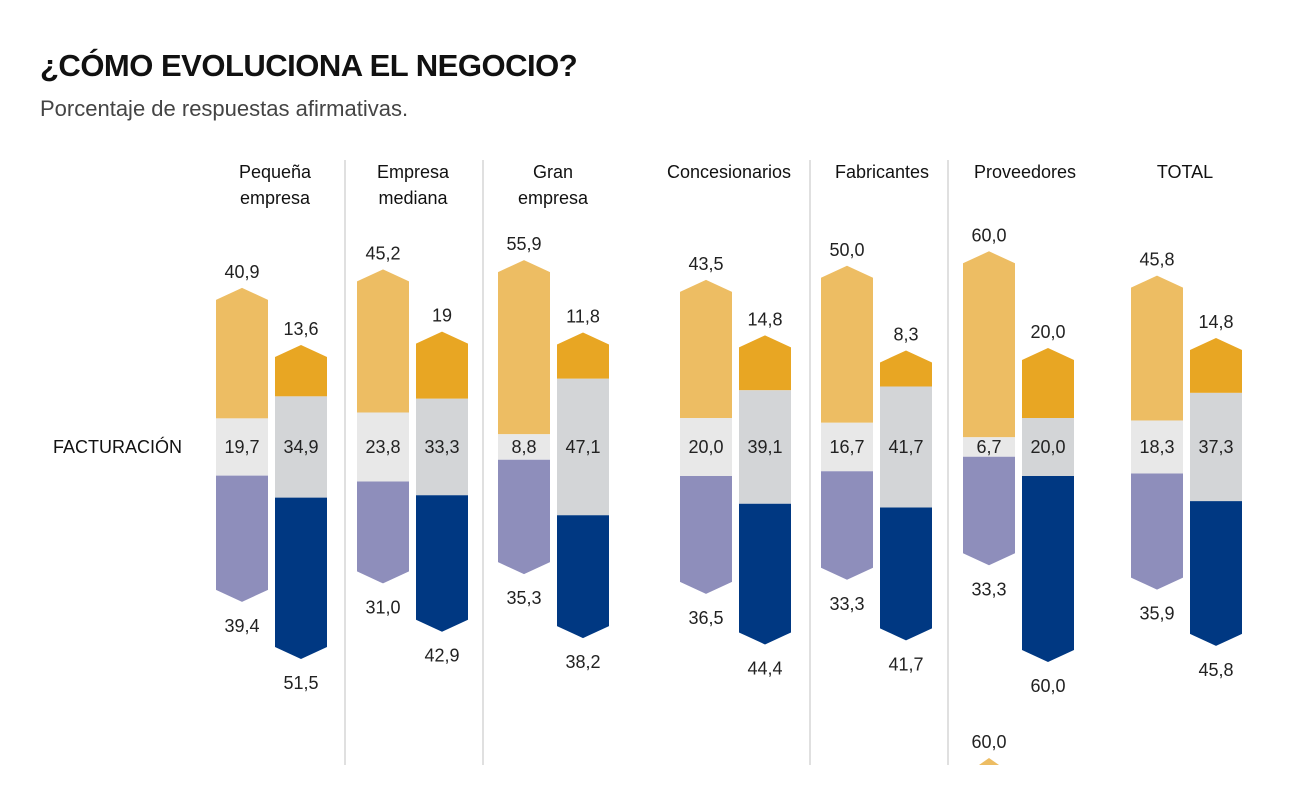 This screenshot has height=785, width=1300. Describe the element at coordinates (583, 316) in the screenshot. I see `right-up-label: 11,8` at that location.